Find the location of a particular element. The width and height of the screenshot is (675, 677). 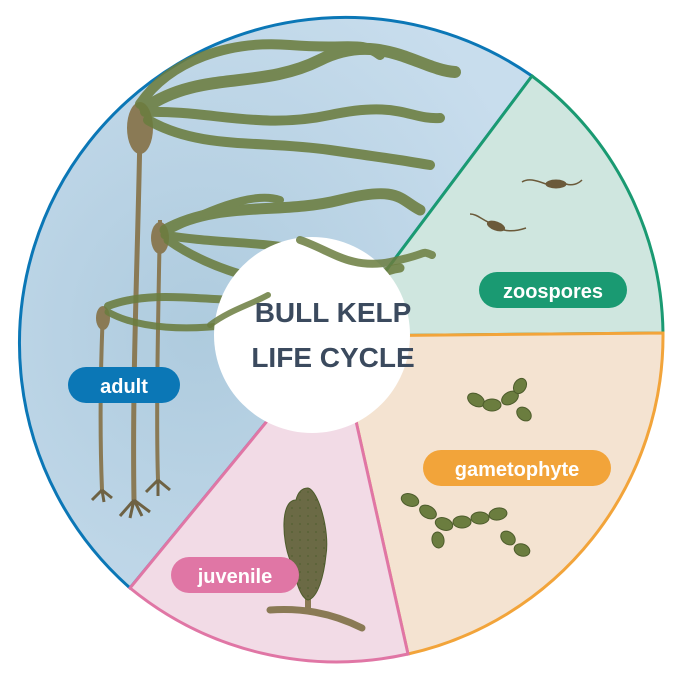

adult-label: adult is located at coordinates (124, 387).